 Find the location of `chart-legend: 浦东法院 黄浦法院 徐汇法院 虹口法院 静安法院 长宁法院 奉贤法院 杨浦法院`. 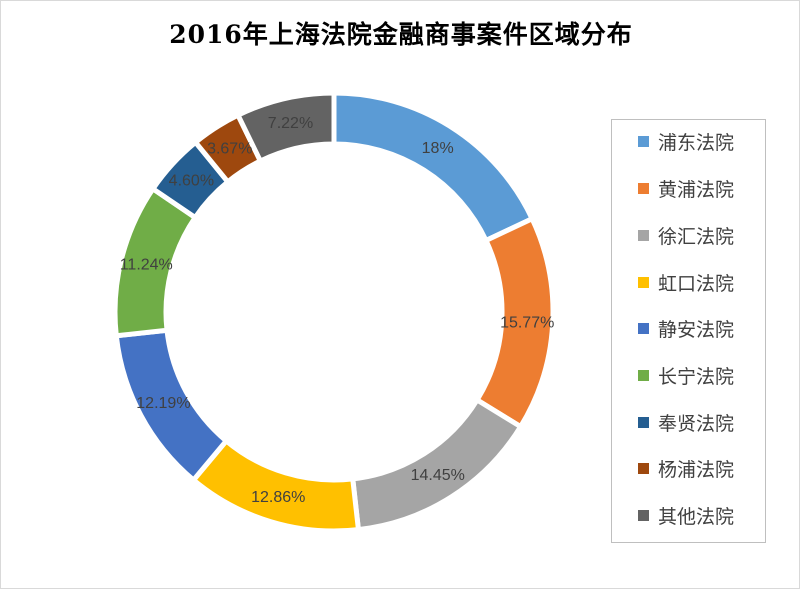

chart-legend: 浦东法院 黄浦法院 徐汇法院 虹口法院 静安法院 长宁法院 奉贤法院 杨浦法院 is located at coordinates (688, 331).